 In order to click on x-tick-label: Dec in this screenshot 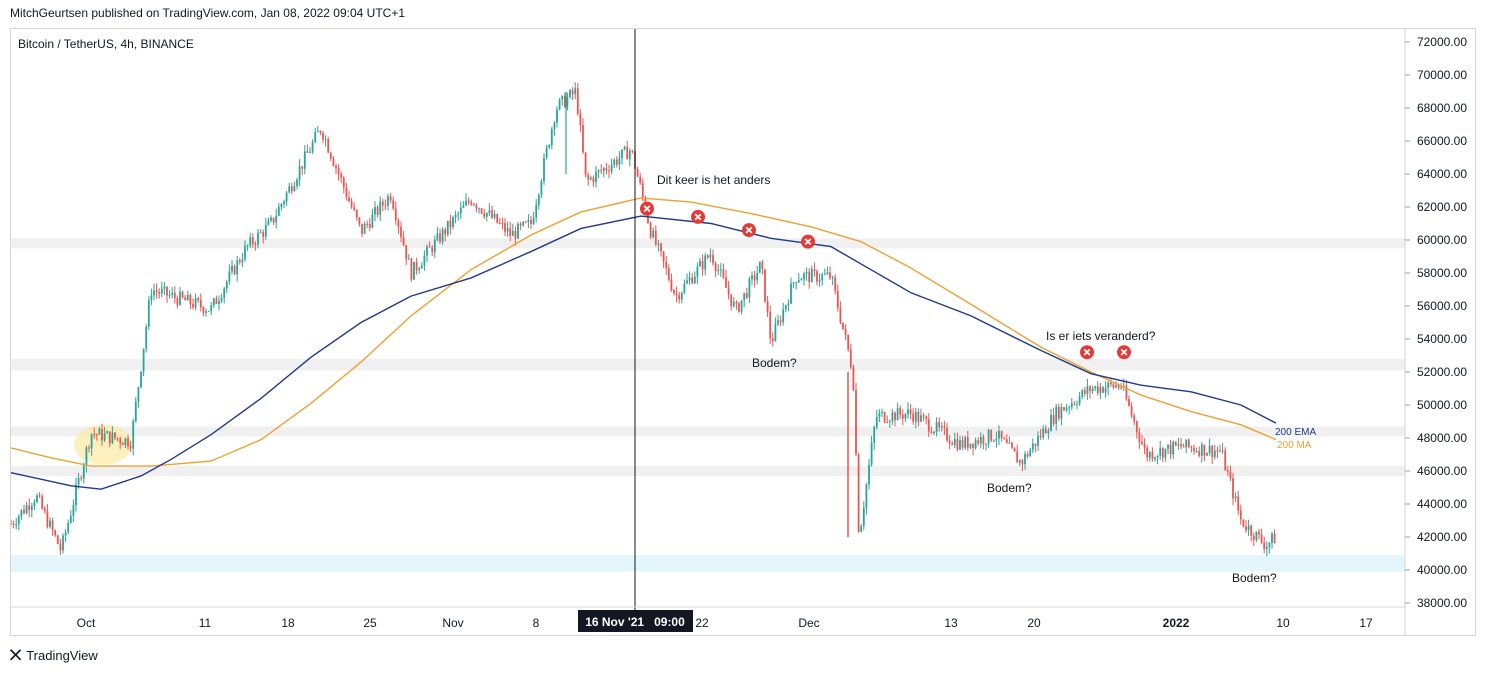, I will do `click(808, 623)`.